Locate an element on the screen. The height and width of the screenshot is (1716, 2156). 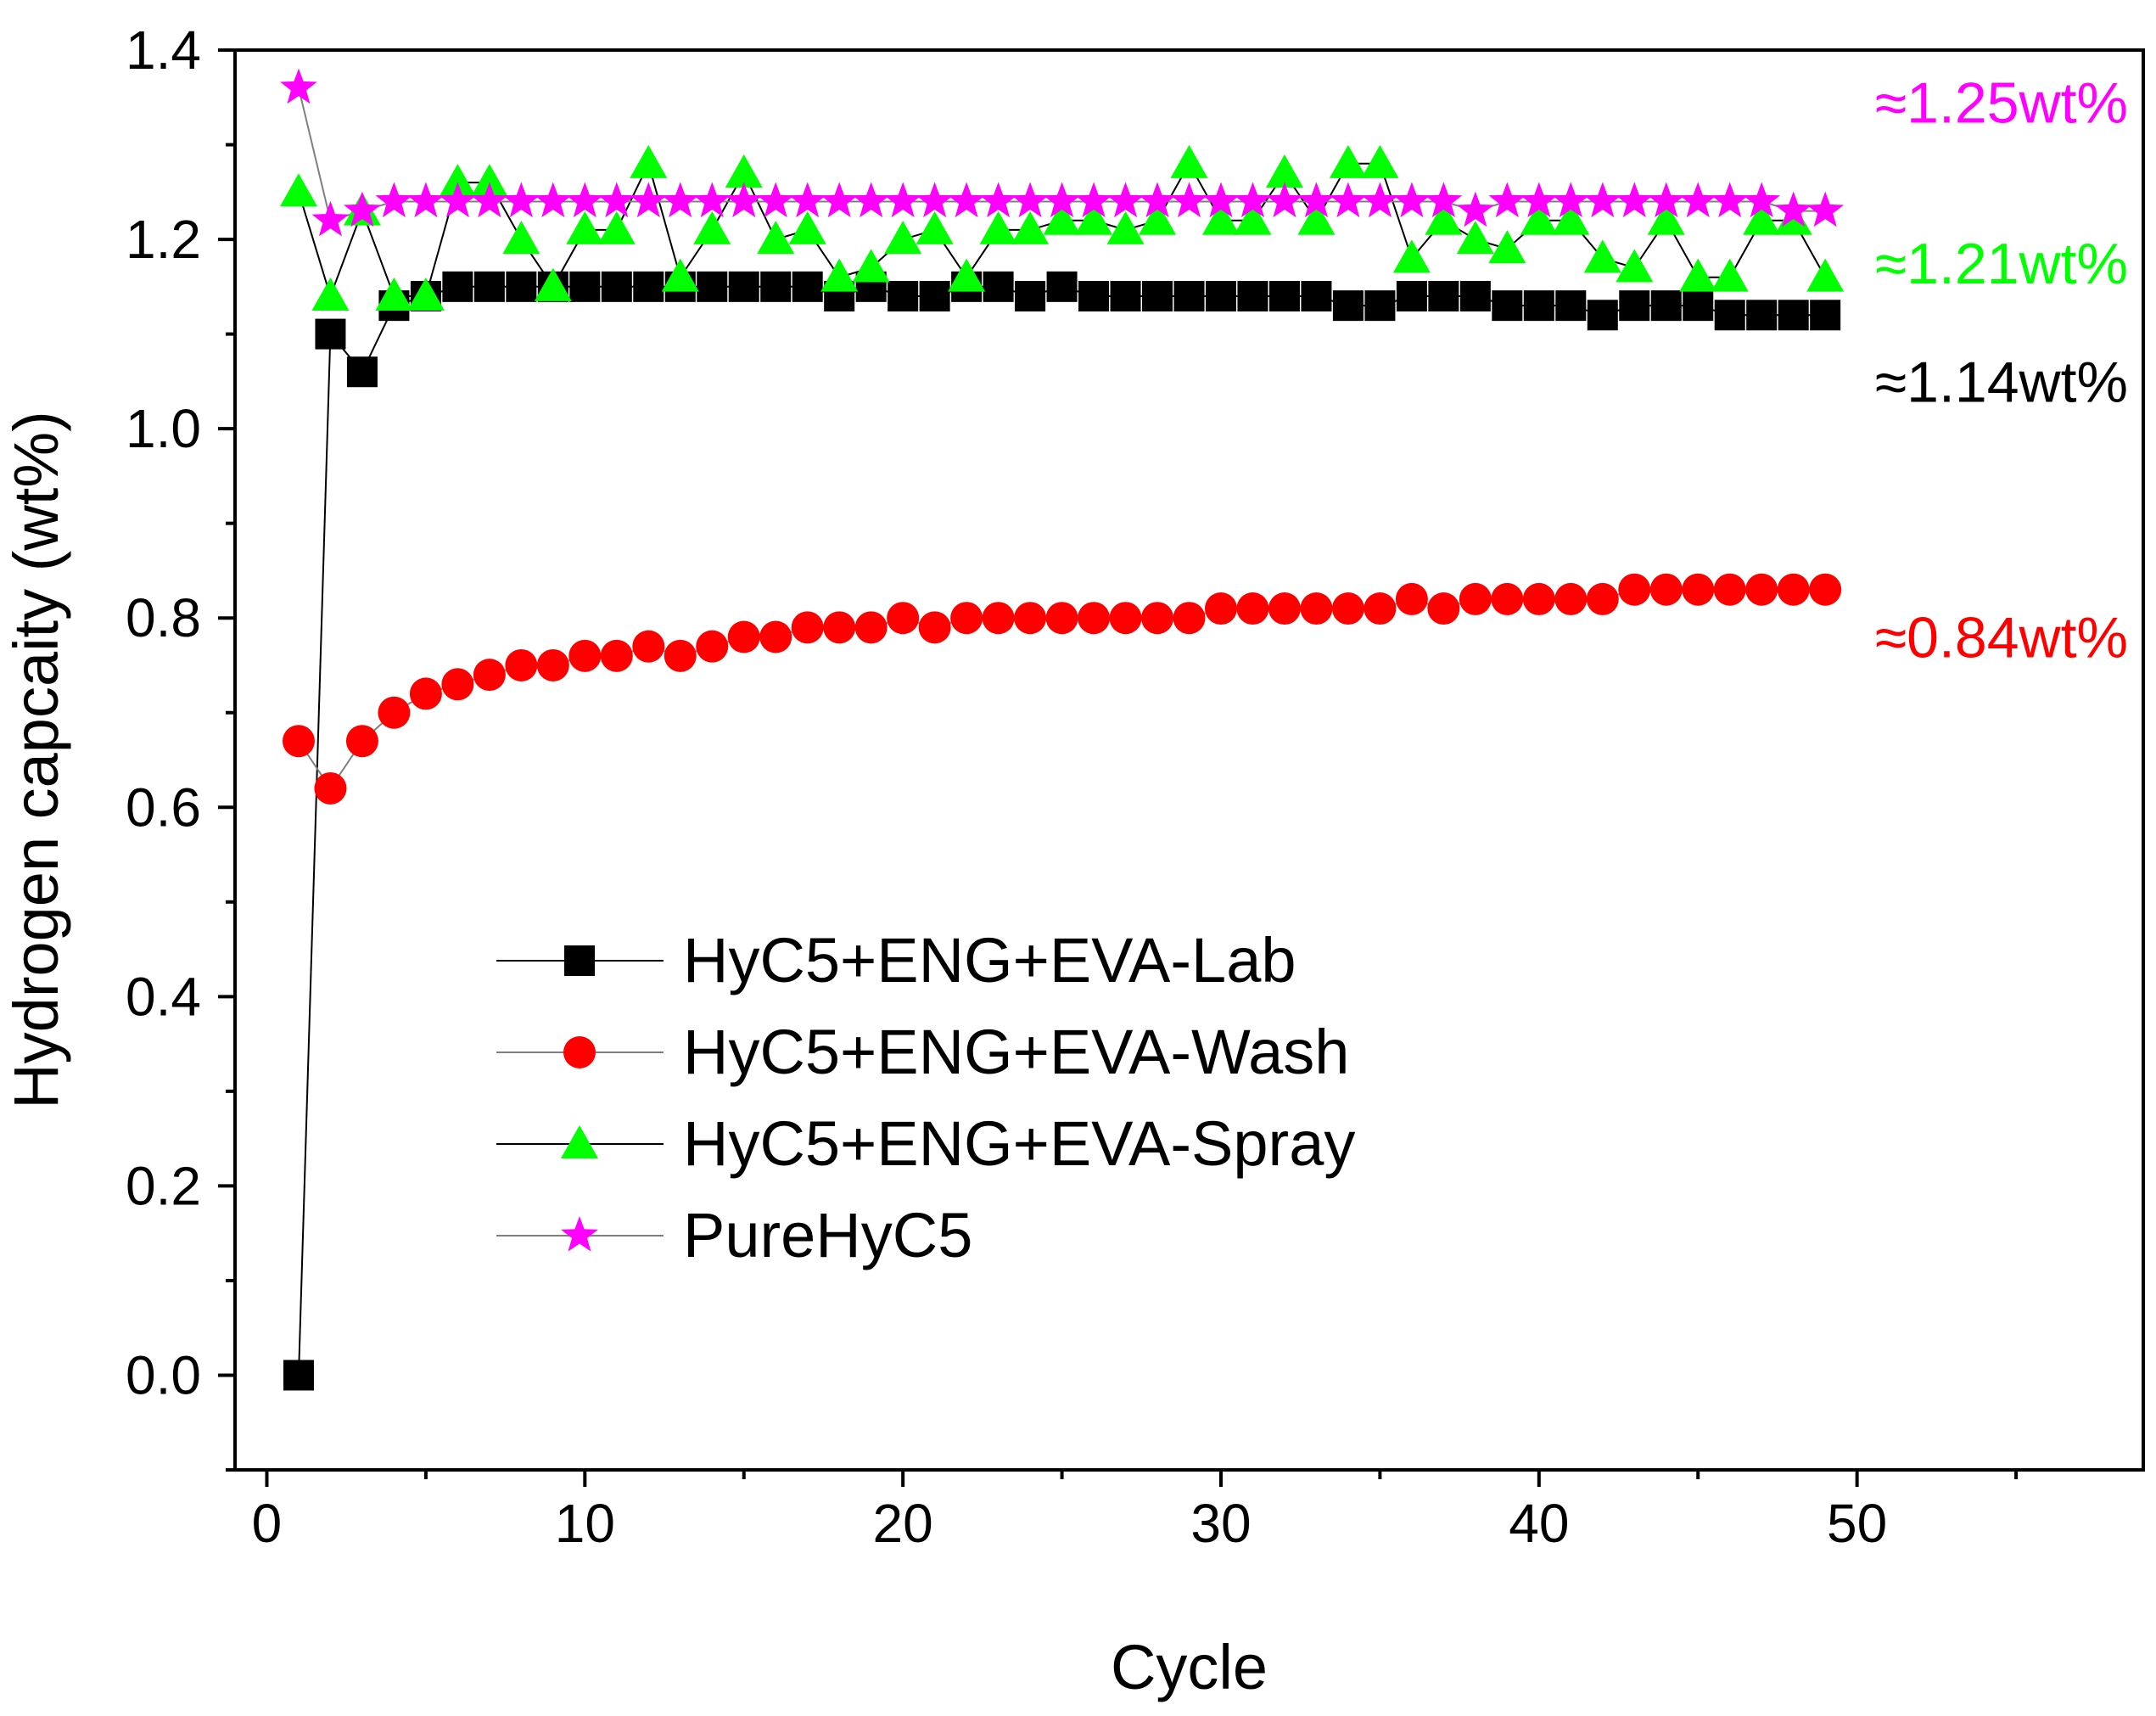
legend-item-3: HyC5+ENG+EVA-Spray is located at coordinates (925, 1143).